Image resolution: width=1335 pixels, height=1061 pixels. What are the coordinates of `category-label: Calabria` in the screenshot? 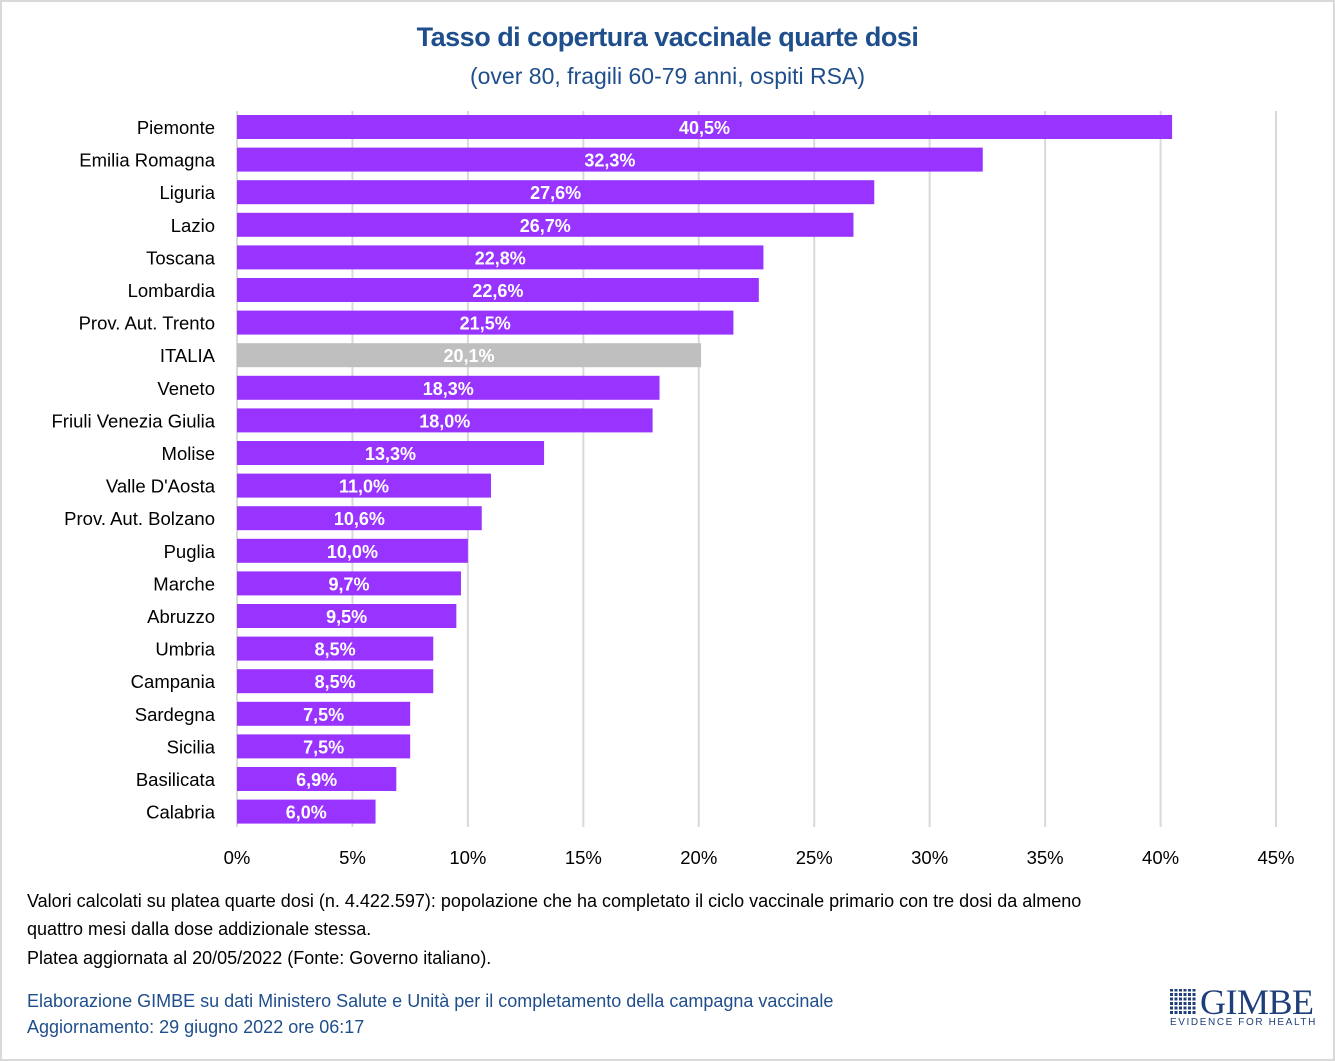 It's located at (181, 812).